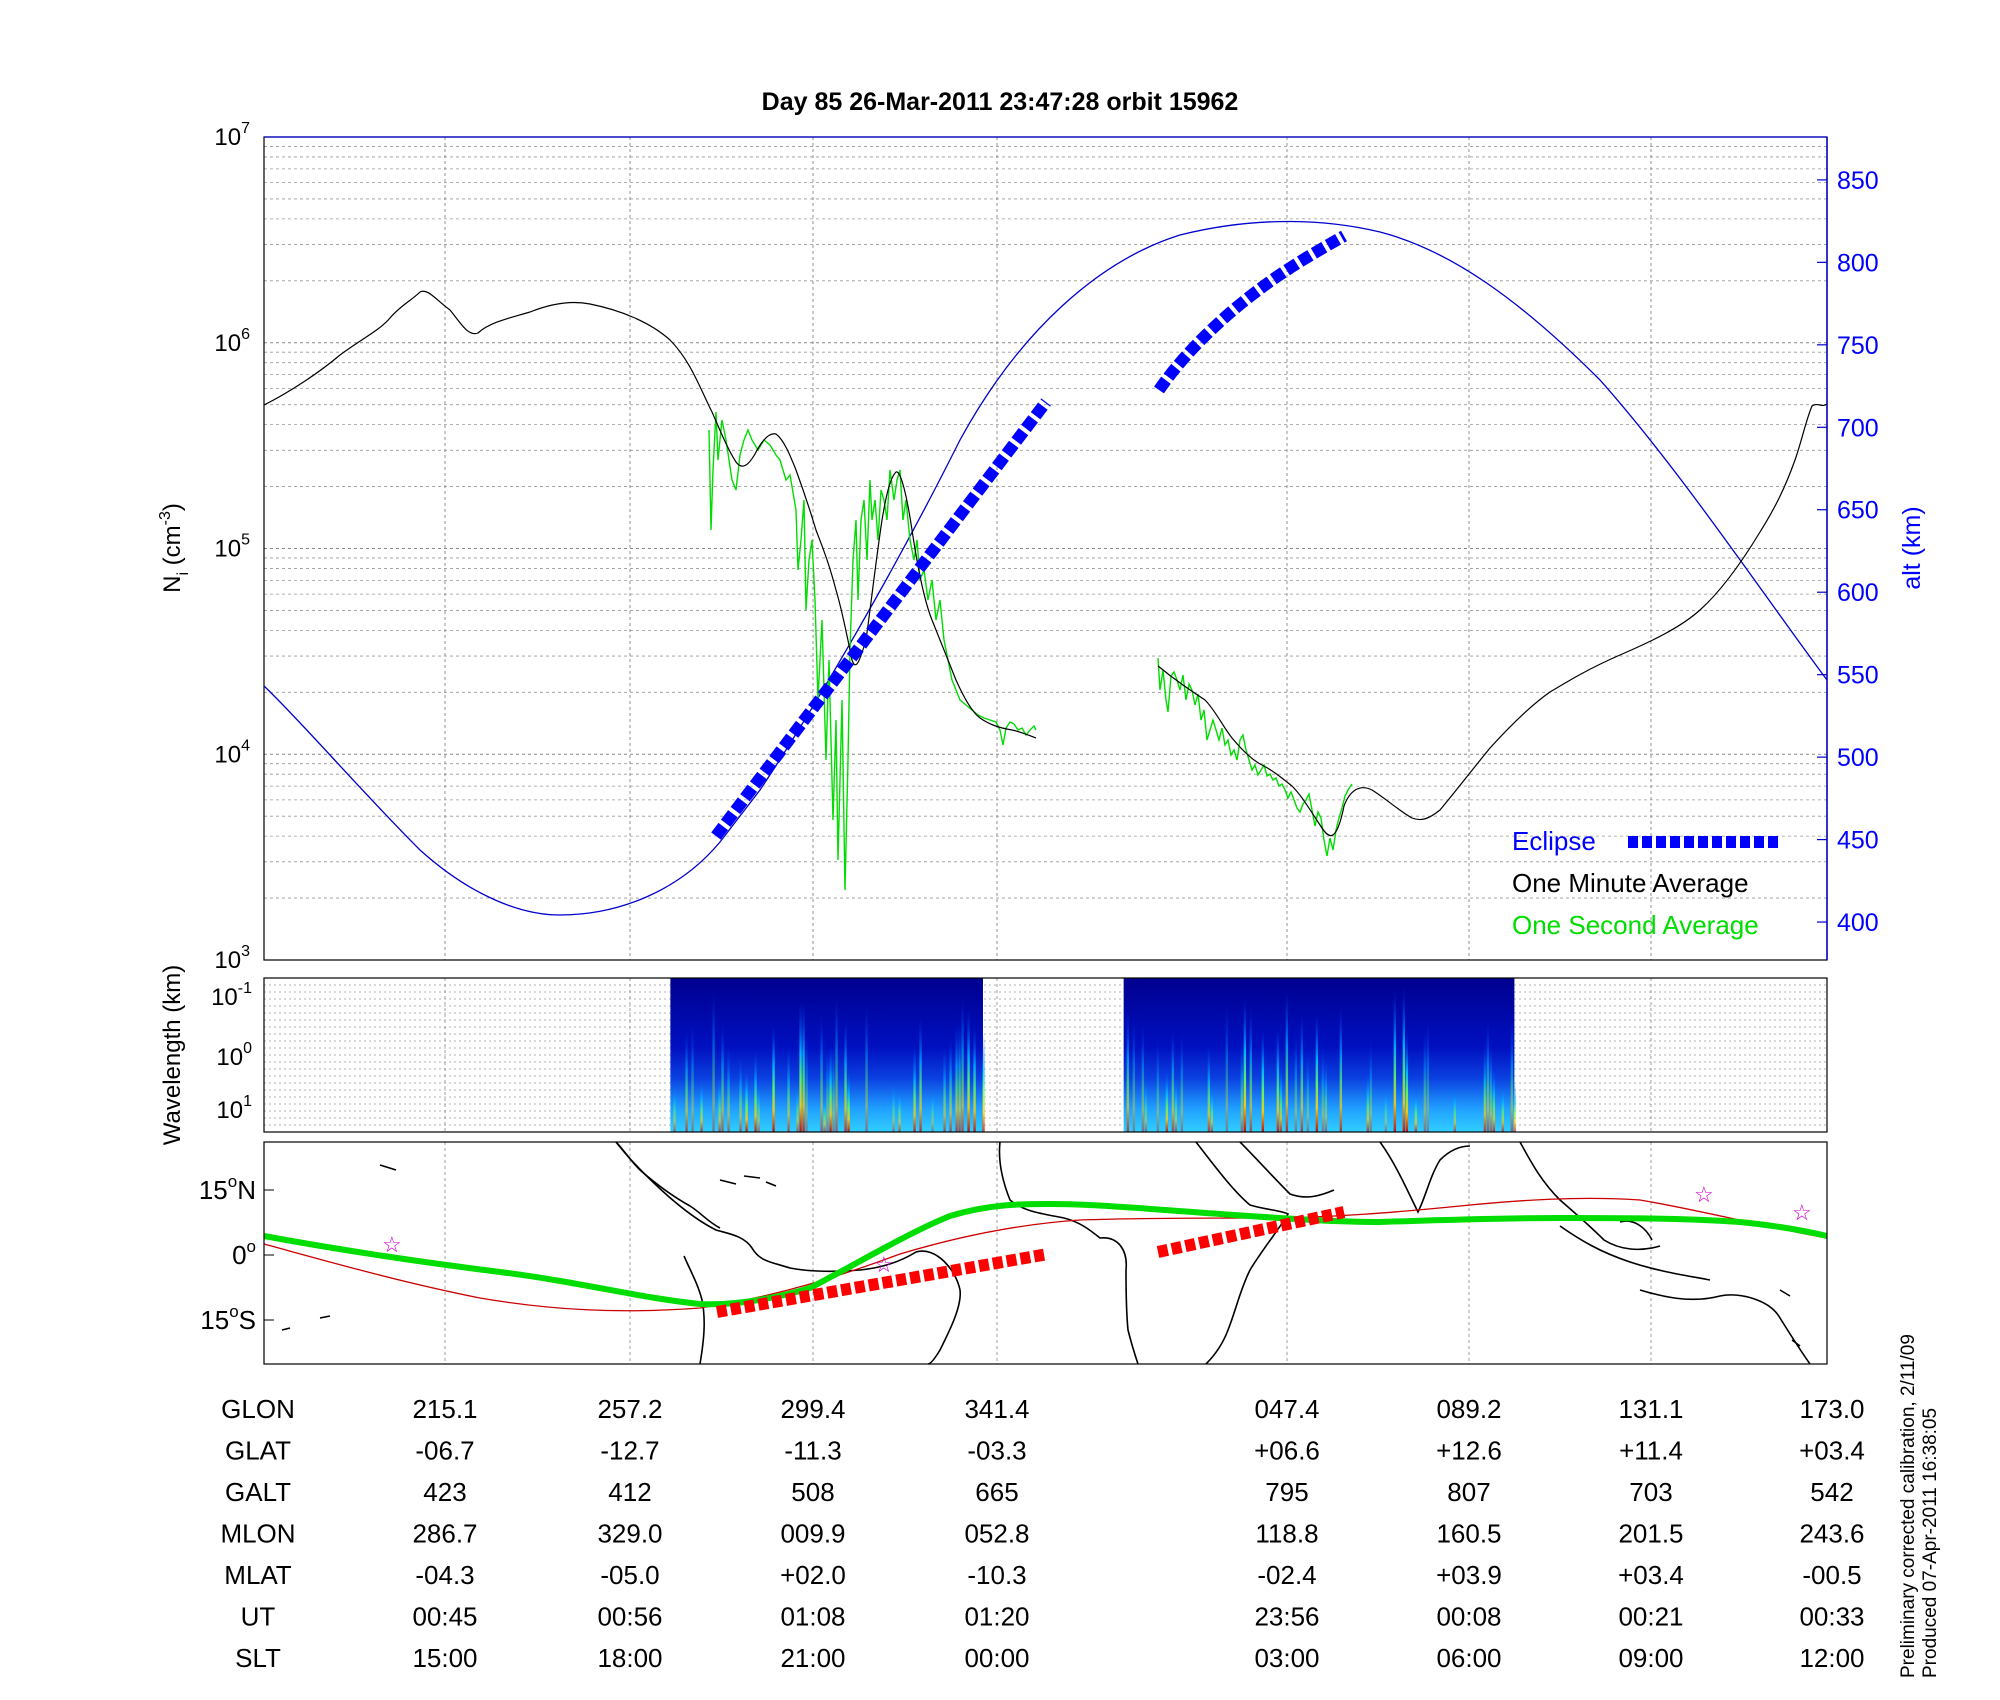 The width and height of the screenshot is (2000, 1700). I want to click on alt-tick-label: 750, so click(1858, 346).